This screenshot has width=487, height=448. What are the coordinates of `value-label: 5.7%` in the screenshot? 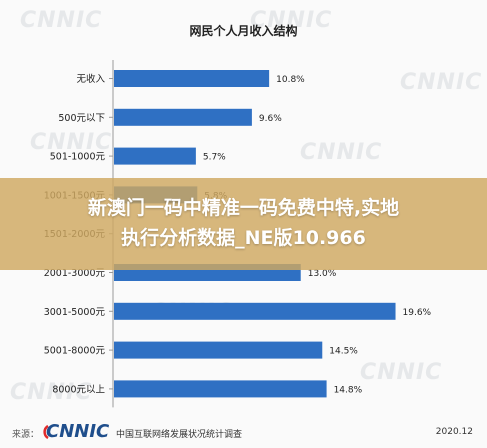 It's located at (214, 158).